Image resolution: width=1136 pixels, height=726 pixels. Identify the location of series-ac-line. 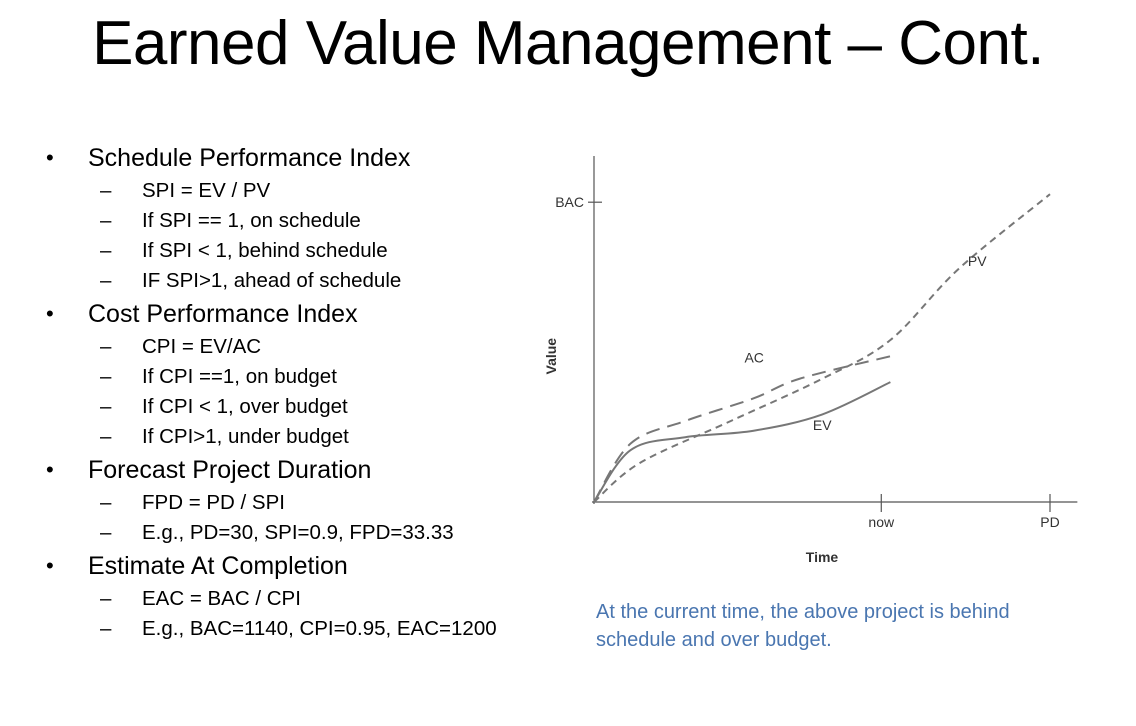
(742, 429).